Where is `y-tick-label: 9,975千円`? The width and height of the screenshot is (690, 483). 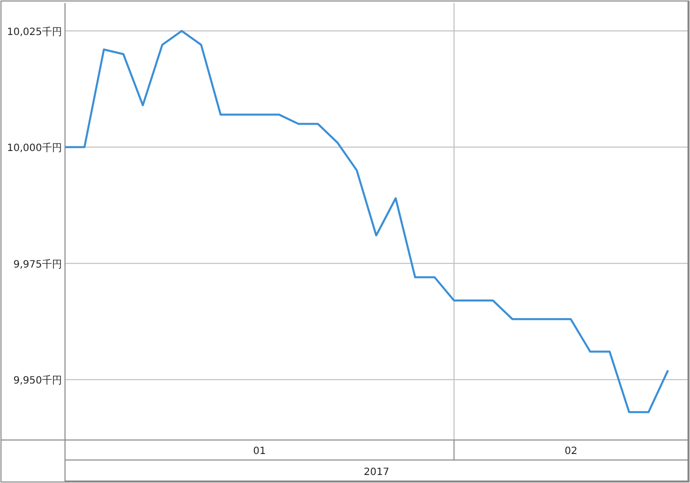
y-tick-label: 9,975千円 is located at coordinates (37, 264).